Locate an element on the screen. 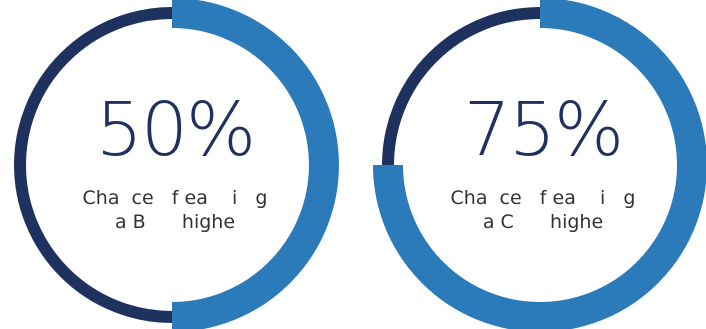 The image size is (706, 329). ring-caption: Cha ce f ea i g a B highe is located at coordinates (175, 210).